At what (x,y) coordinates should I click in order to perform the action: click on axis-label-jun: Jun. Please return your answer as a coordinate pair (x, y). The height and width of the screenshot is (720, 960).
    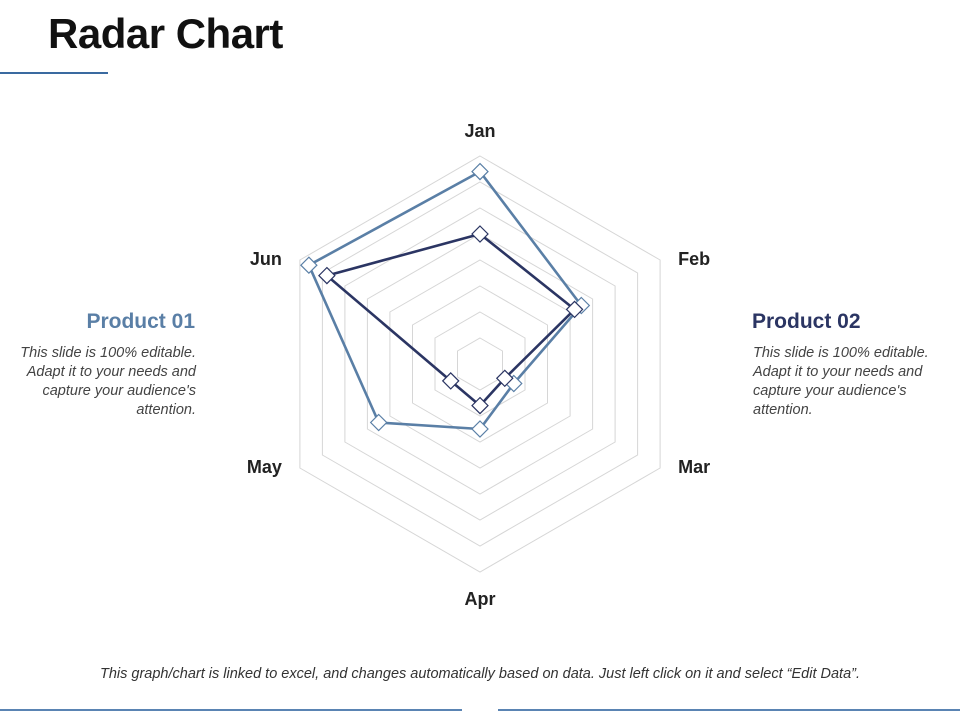
    Looking at the image, I should click on (266, 259).